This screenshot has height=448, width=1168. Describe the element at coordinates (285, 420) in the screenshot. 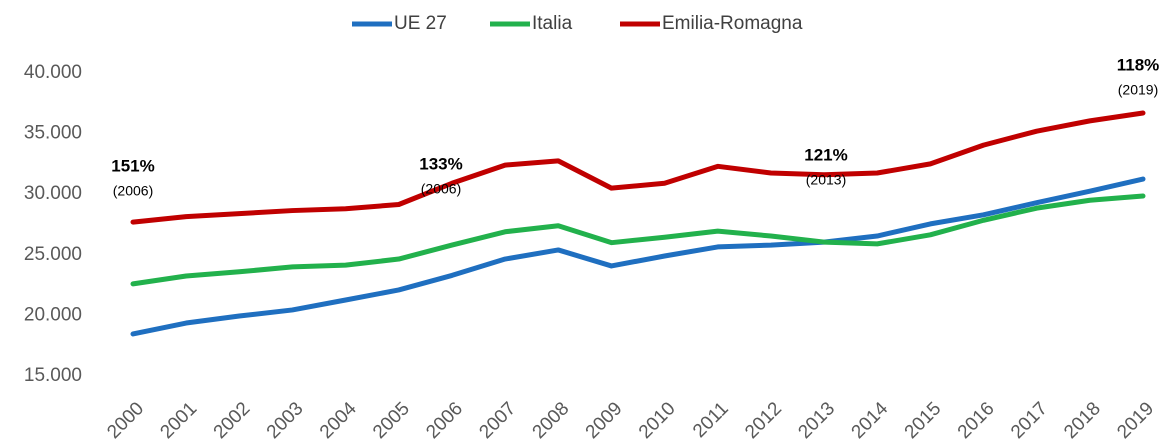

I see `x-tick-label: 2003` at that location.